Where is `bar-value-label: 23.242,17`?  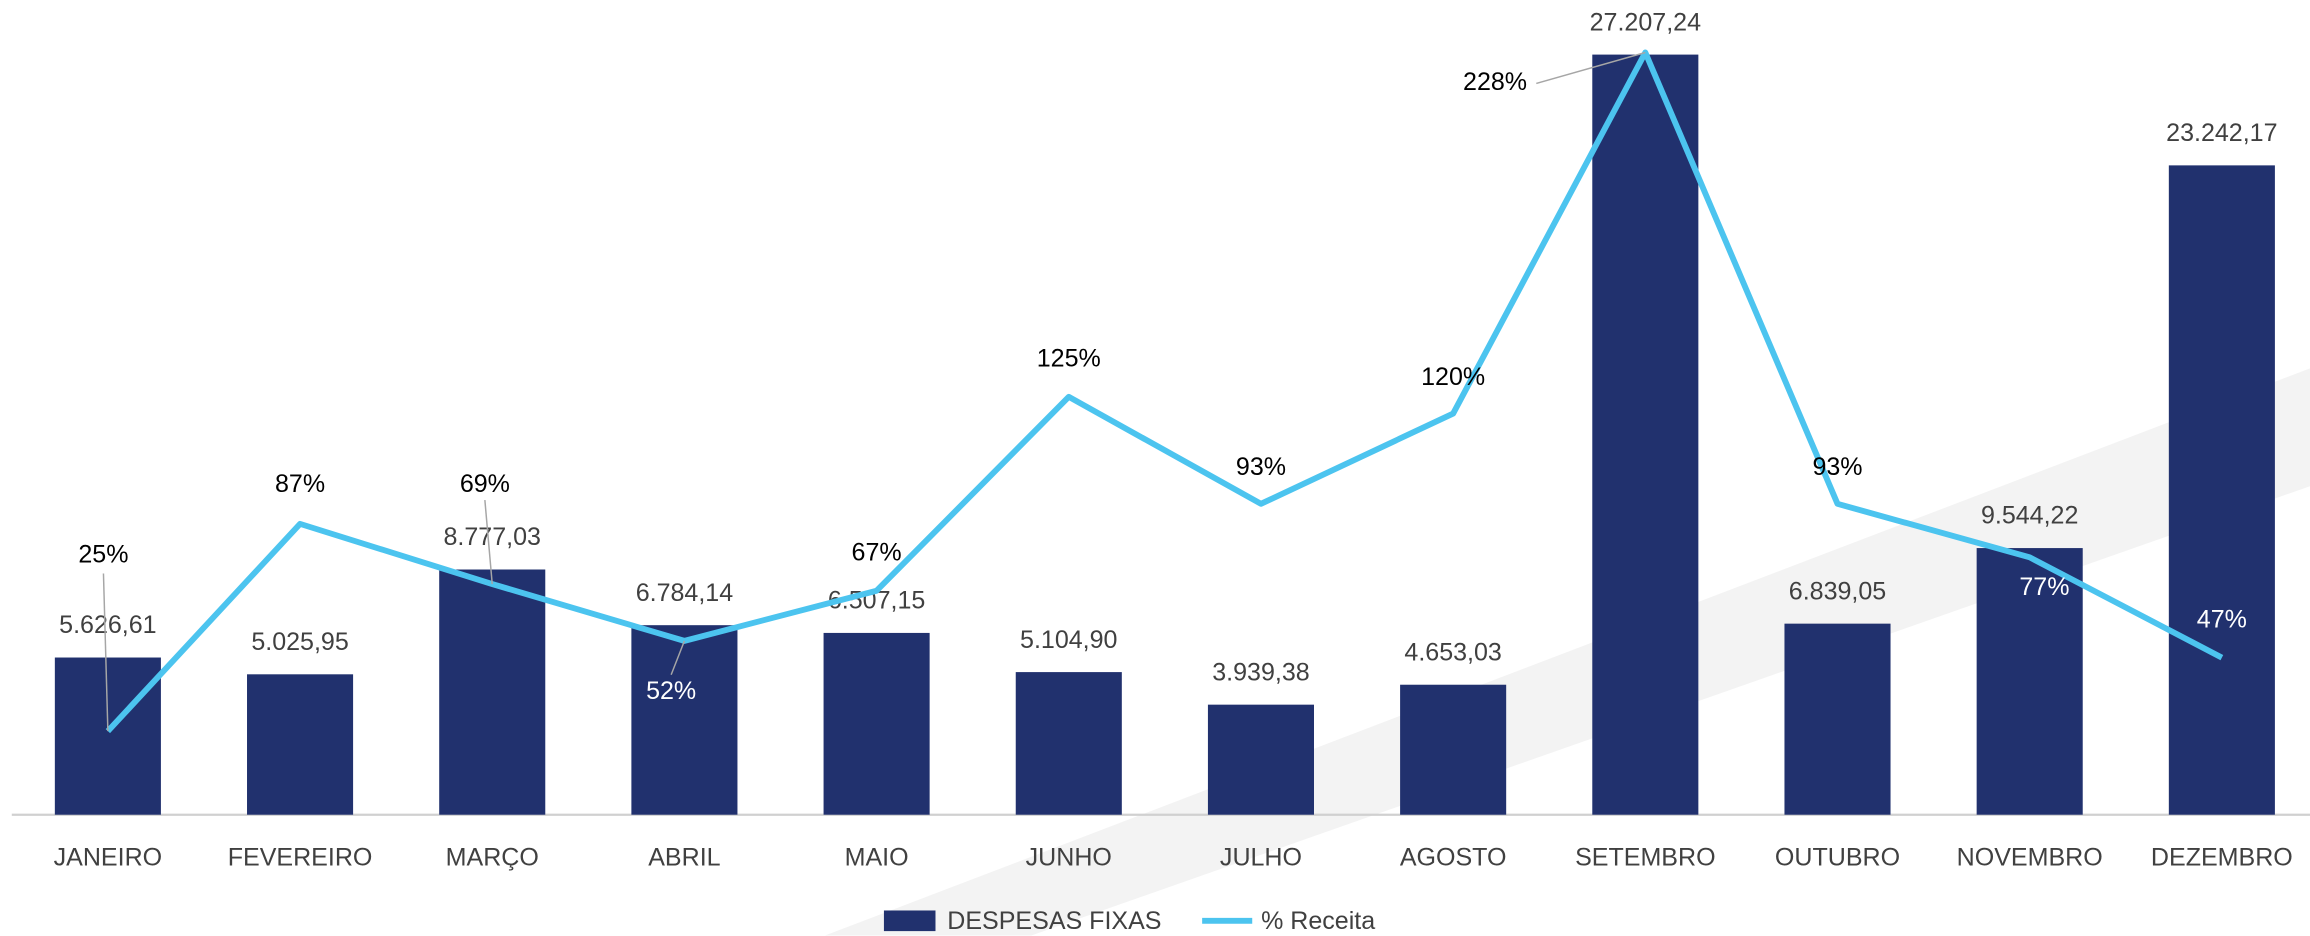
bar-value-label: 23.242,17 is located at coordinates (2221, 133).